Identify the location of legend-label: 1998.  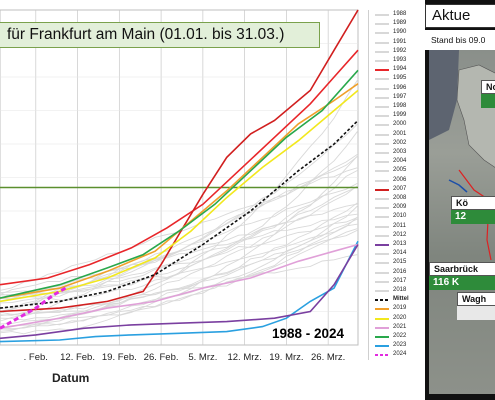
(400, 106).